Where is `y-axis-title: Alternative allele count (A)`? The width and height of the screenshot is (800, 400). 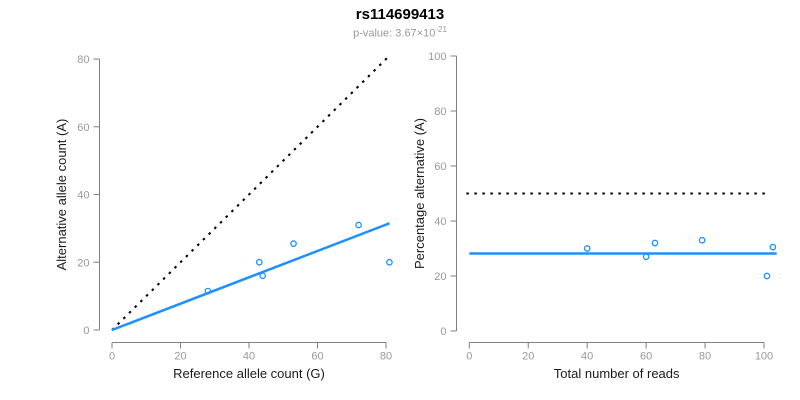 y-axis-title: Alternative allele count (A) is located at coordinates (61, 195).